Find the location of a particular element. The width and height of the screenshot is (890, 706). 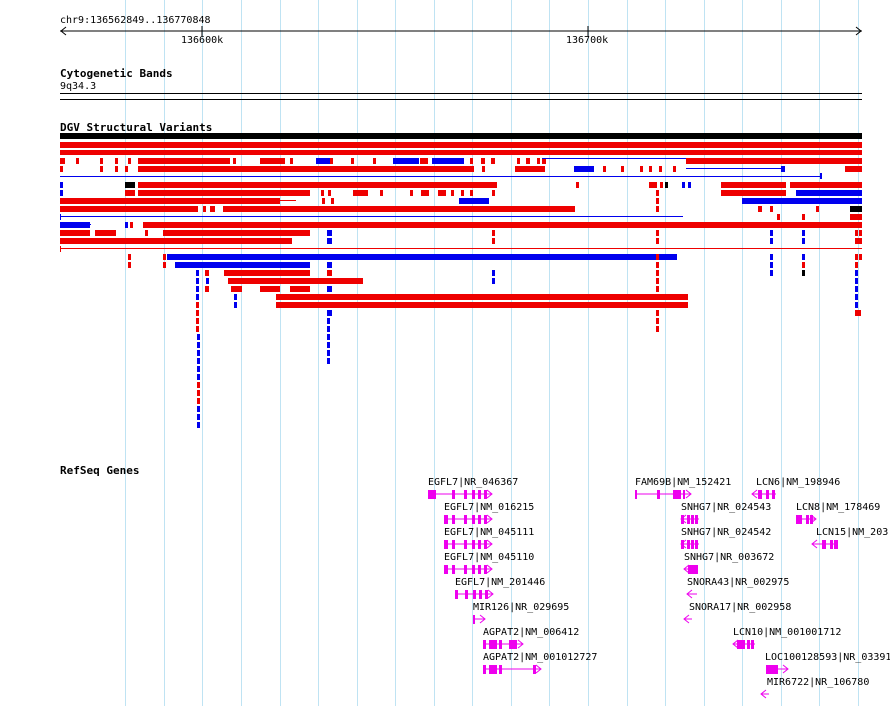

gene-label: LCN10|NM_001001712 is located at coordinates (787, 632).